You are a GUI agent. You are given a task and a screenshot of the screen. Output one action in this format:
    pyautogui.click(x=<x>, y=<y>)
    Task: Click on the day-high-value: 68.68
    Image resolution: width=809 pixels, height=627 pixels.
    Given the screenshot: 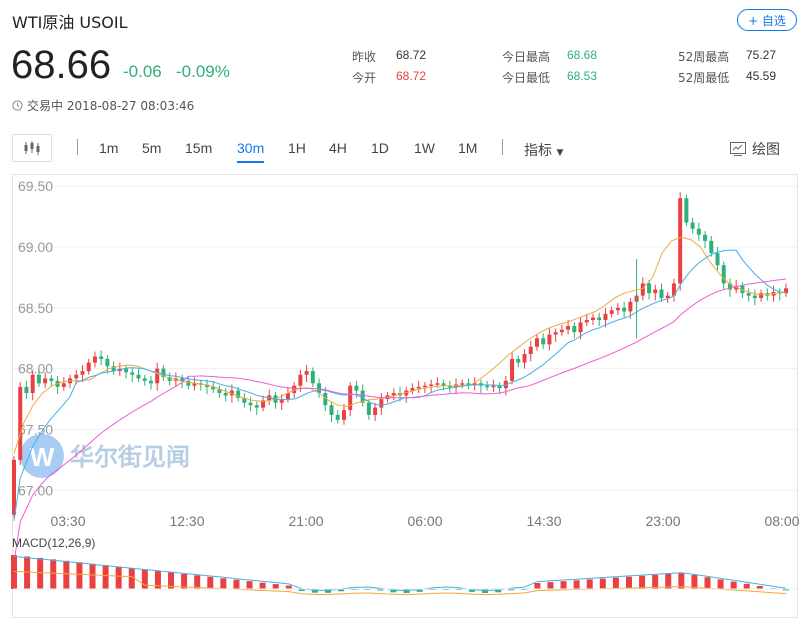 What is the action you would take?
    pyautogui.click(x=582, y=55)
    